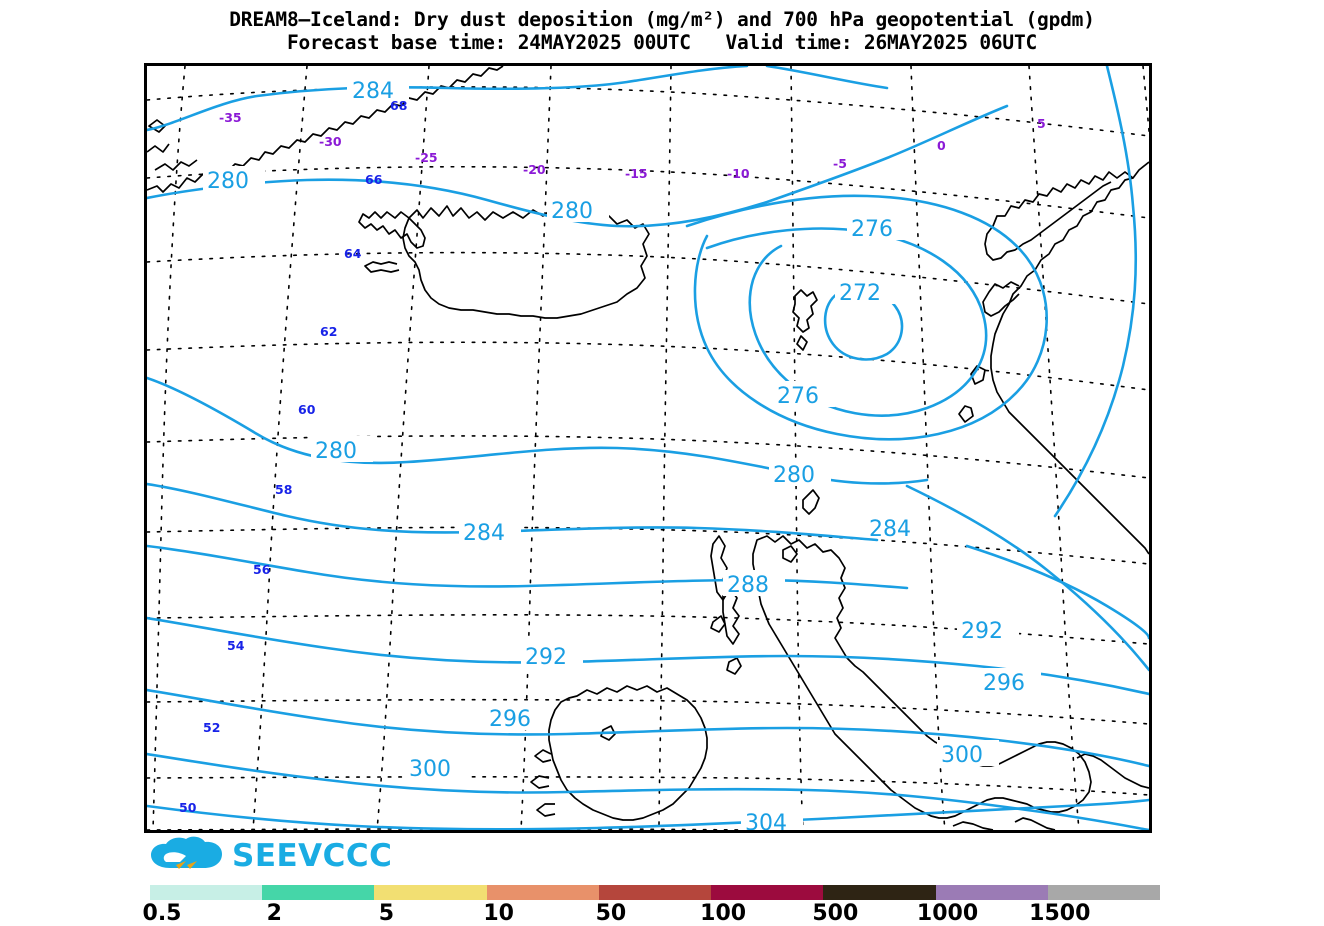 The height and width of the screenshot is (926, 1324). I want to click on longitude-labels: -35 -30 -25 -20 -15 -10 -5 0 5, so click(632, 145).